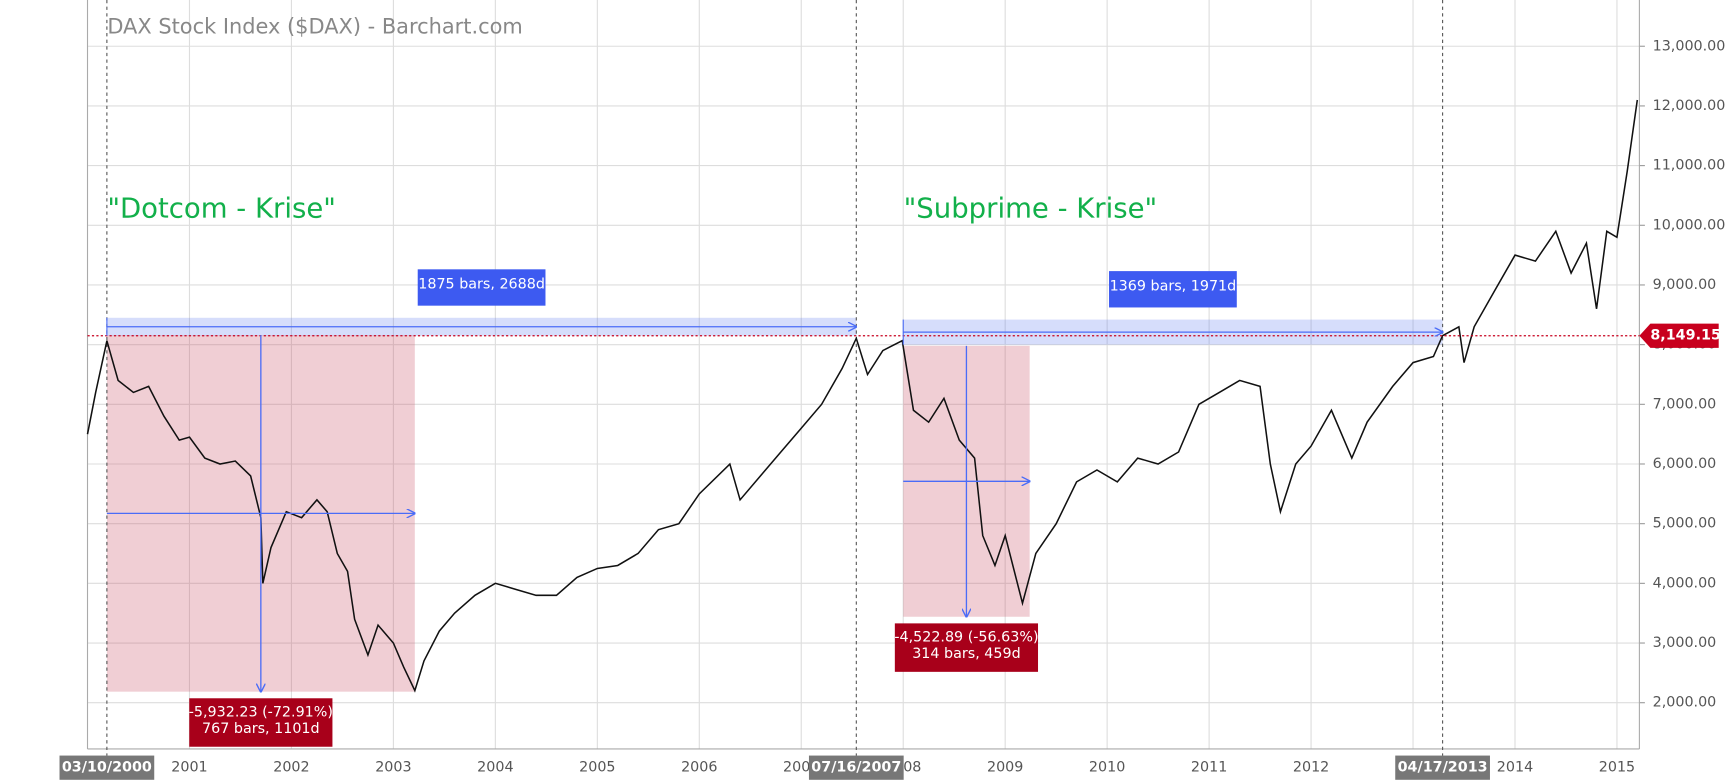 The image size is (1728, 782). What do you see at coordinates (1685, 464) in the screenshot?
I see `y-tick-label: 6,000.00` at bounding box center [1685, 464].